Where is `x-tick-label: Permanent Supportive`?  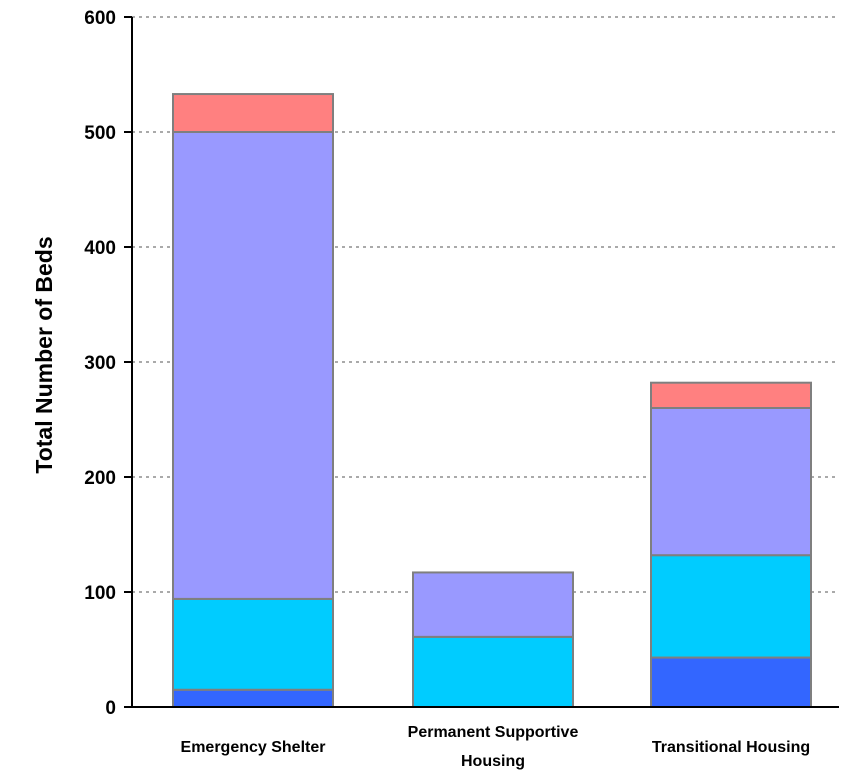
x-tick-label: Permanent Supportive is located at coordinates (493, 732).